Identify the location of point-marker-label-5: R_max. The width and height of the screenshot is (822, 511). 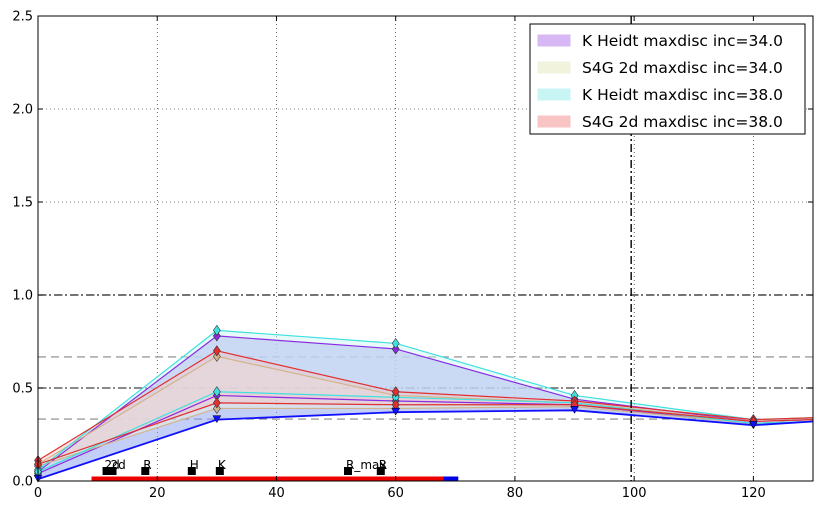
(366, 465).